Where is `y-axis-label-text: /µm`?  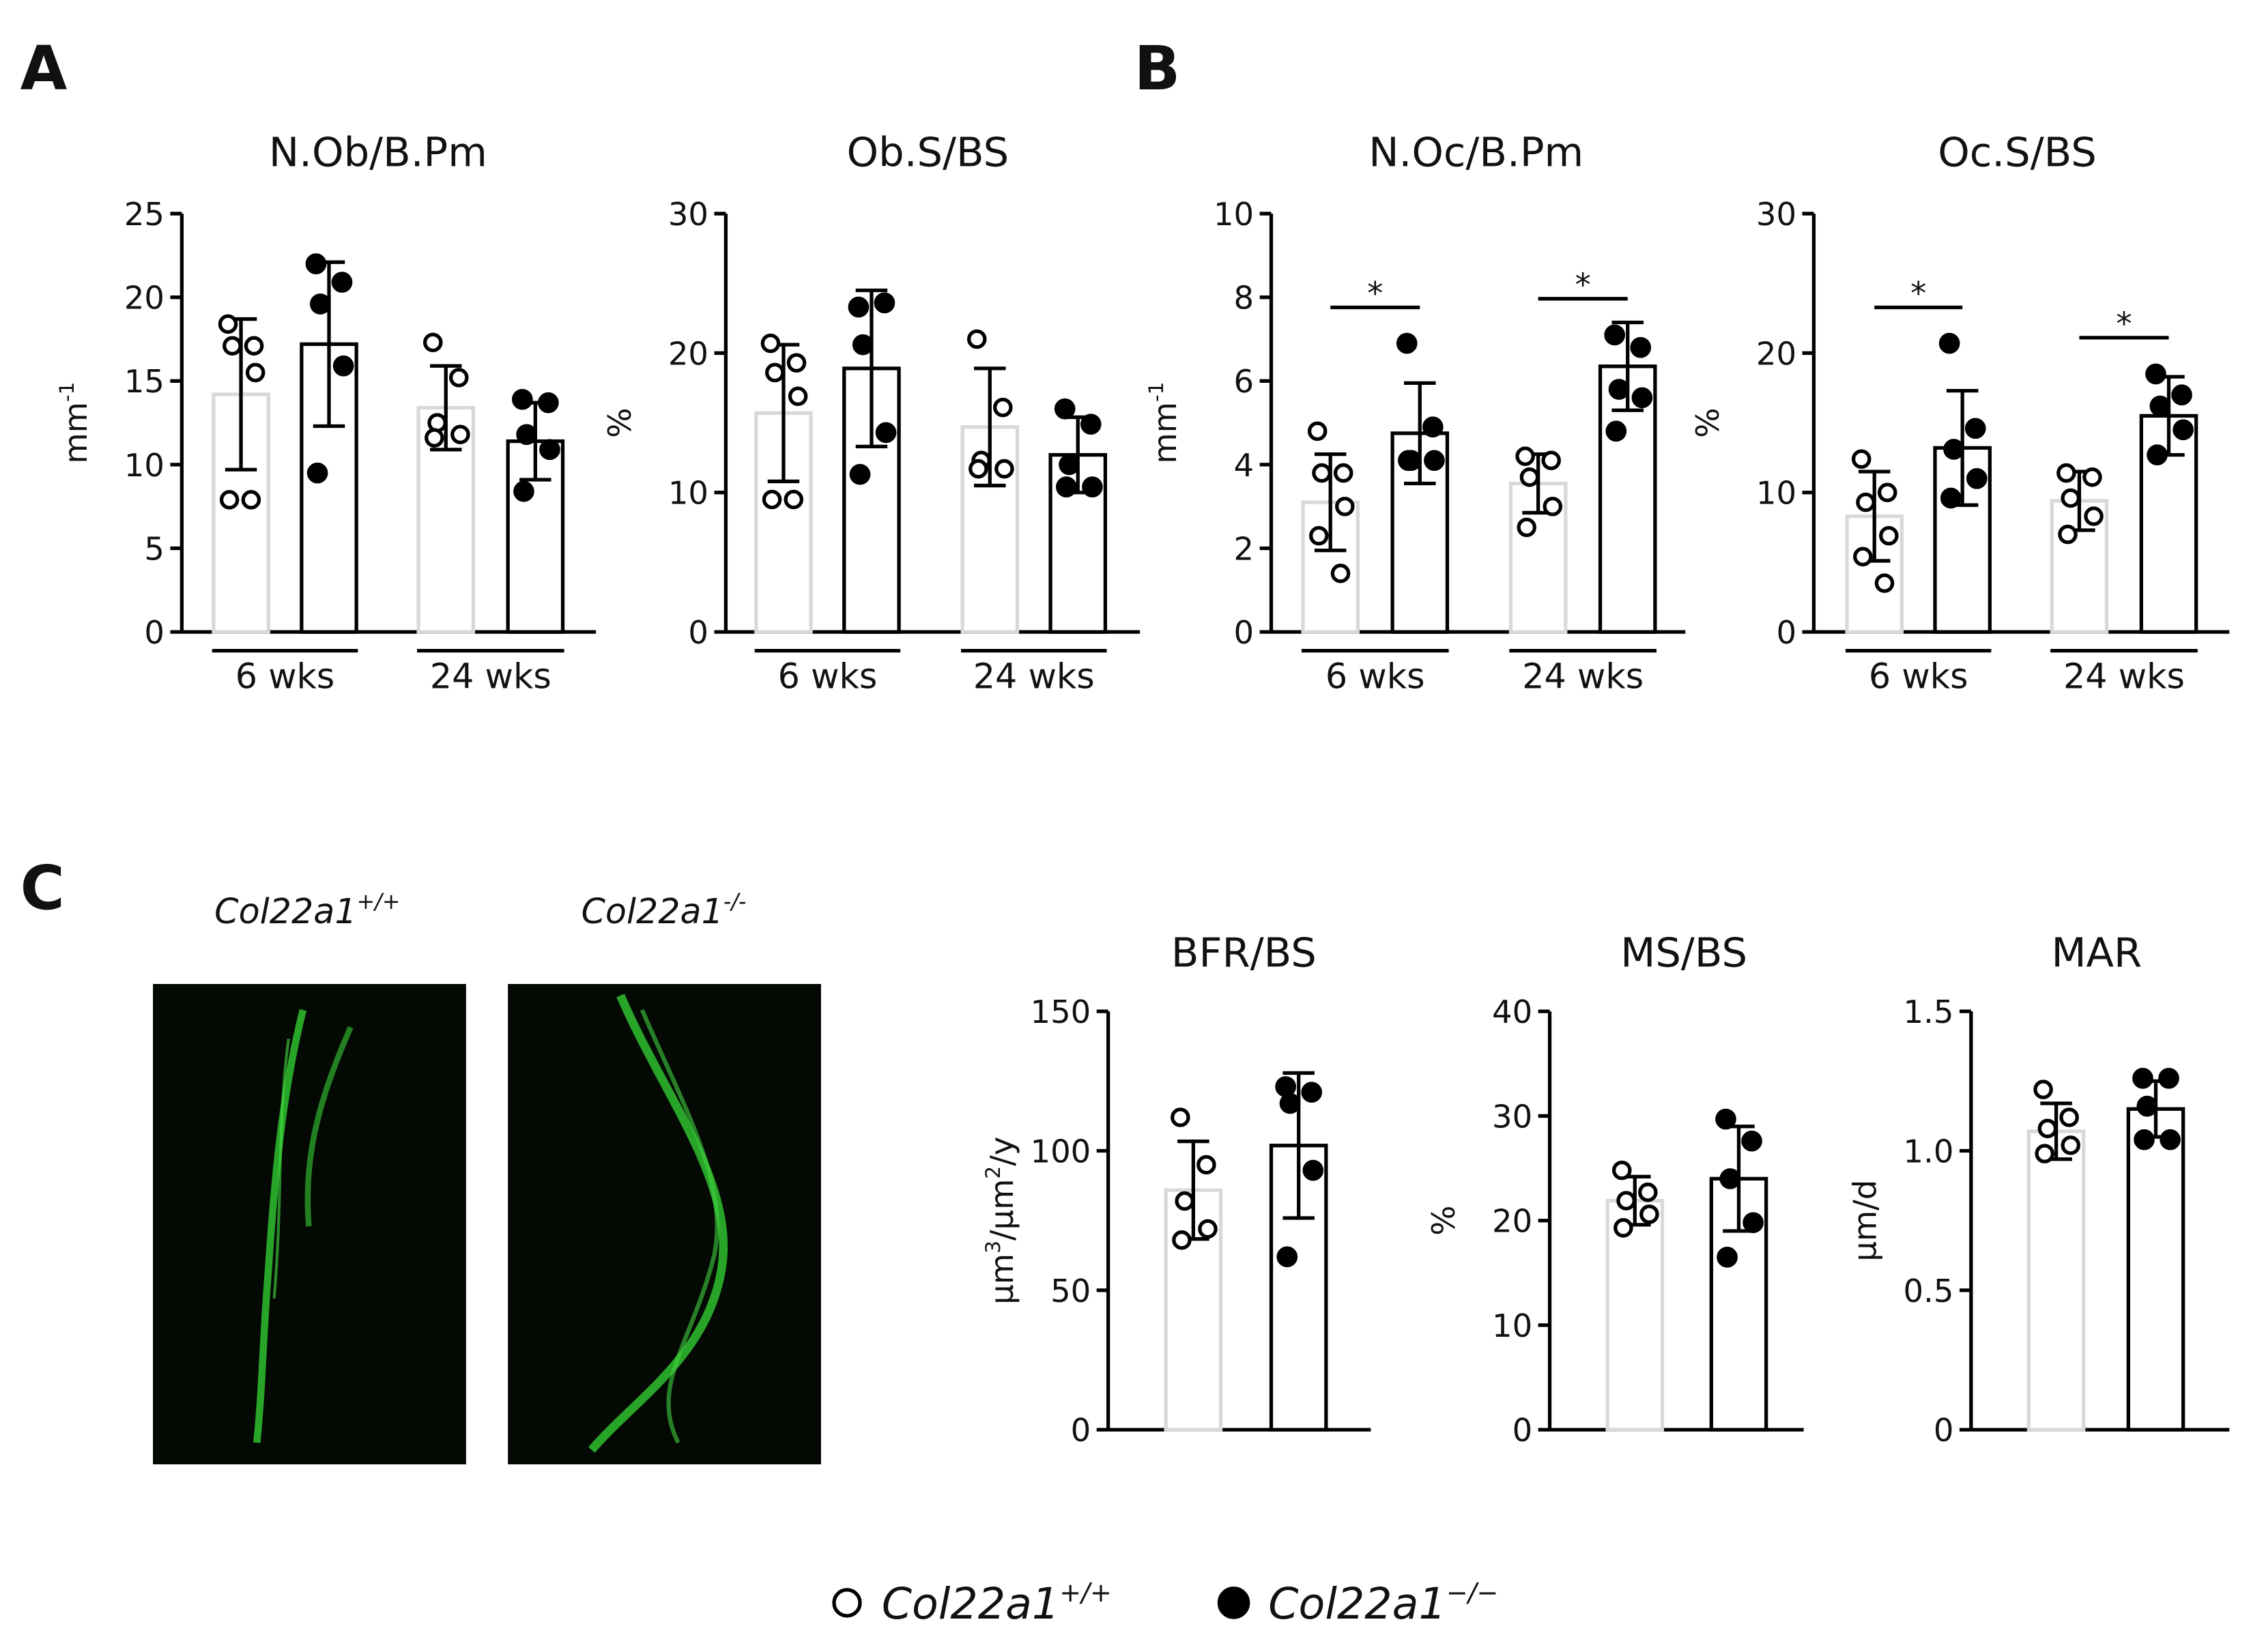 y-axis-label-text: /µm is located at coordinates (1002, 1210).